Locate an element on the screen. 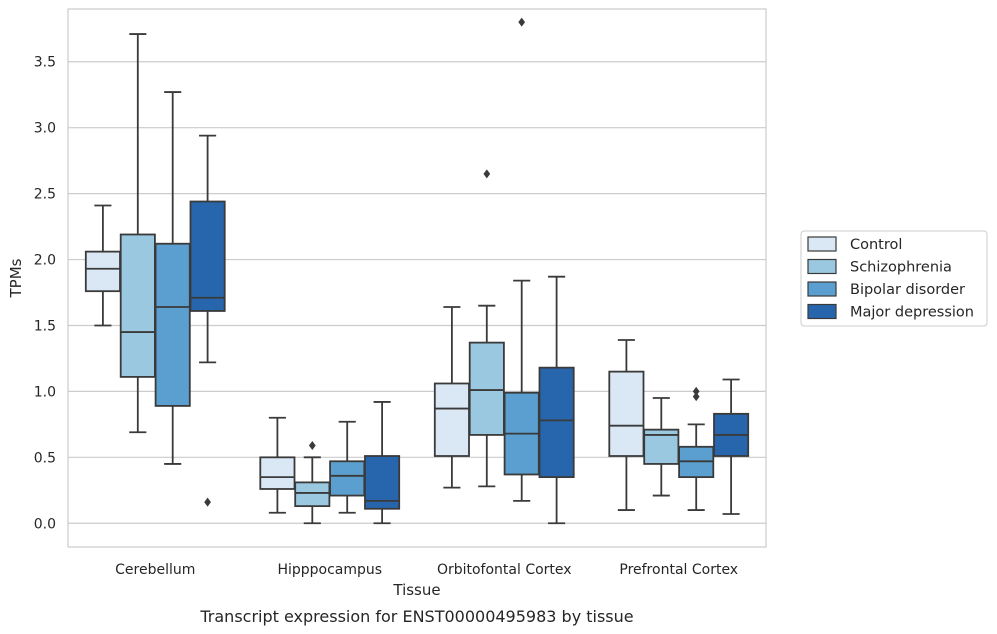 Image resolution: width=997 pixels, height=634 pixels. y-tick-label: 3.0 is located at coordinates (45, 129).